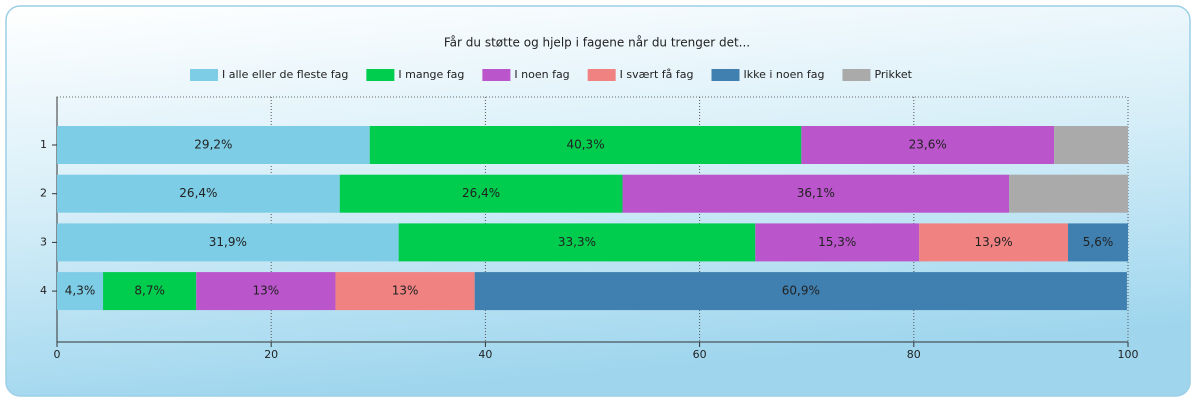 The width and height of the screenshot is (1197, 403). I want to click on legend-label: Prikket, so click(893, 74).